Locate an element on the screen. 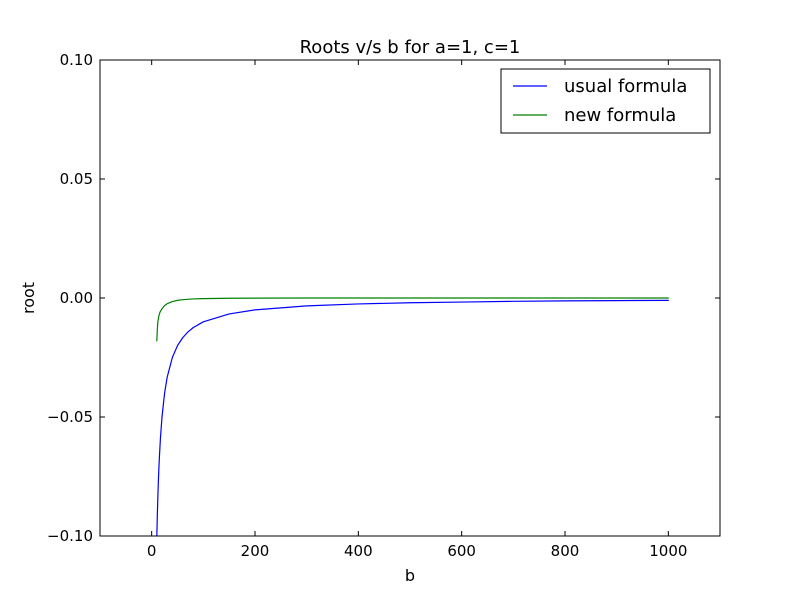 The height and width of the screenshot is (595, 800). y-axis-label: root is located at coordinates (28, 298).